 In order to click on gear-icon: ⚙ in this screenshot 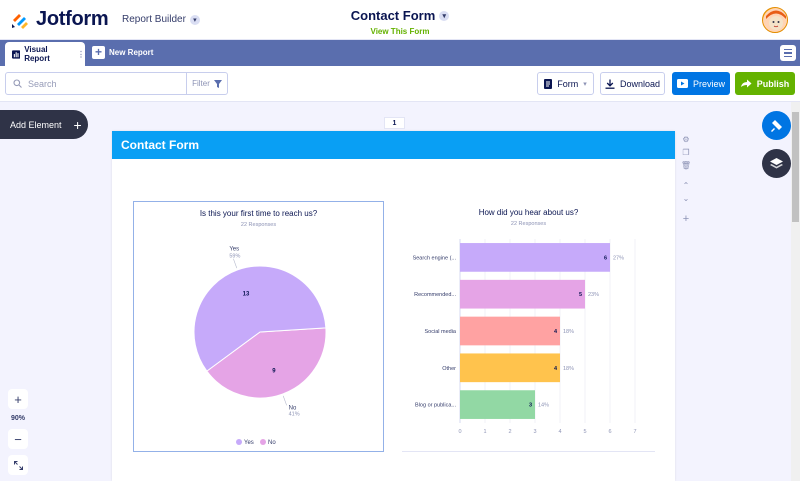, I will do `click(686, 139)`.